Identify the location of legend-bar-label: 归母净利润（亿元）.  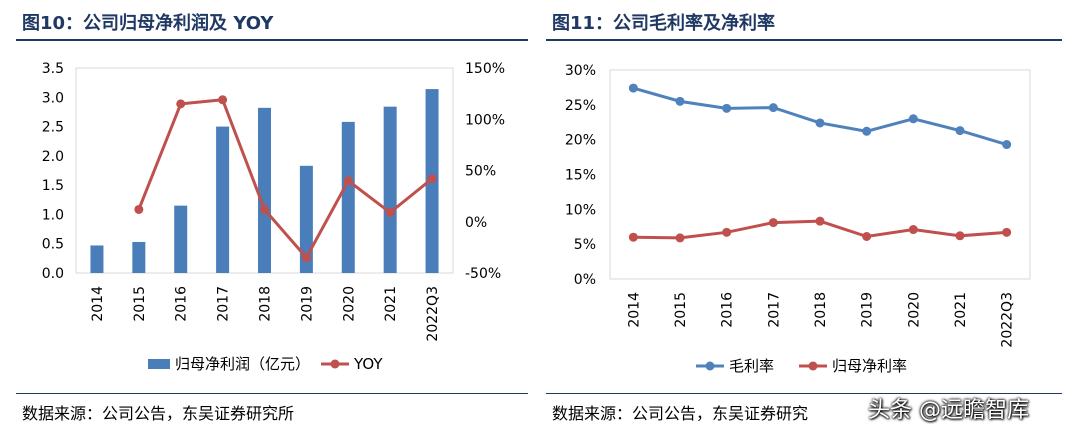
(242, 364).